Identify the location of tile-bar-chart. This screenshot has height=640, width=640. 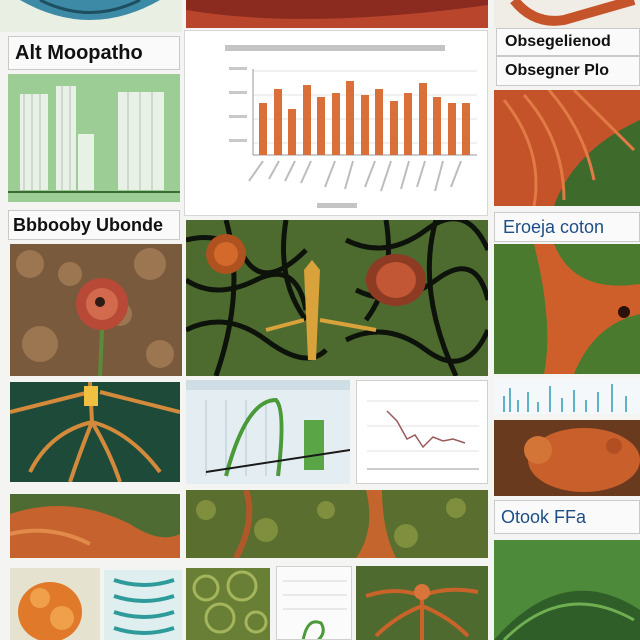
(336, 123).